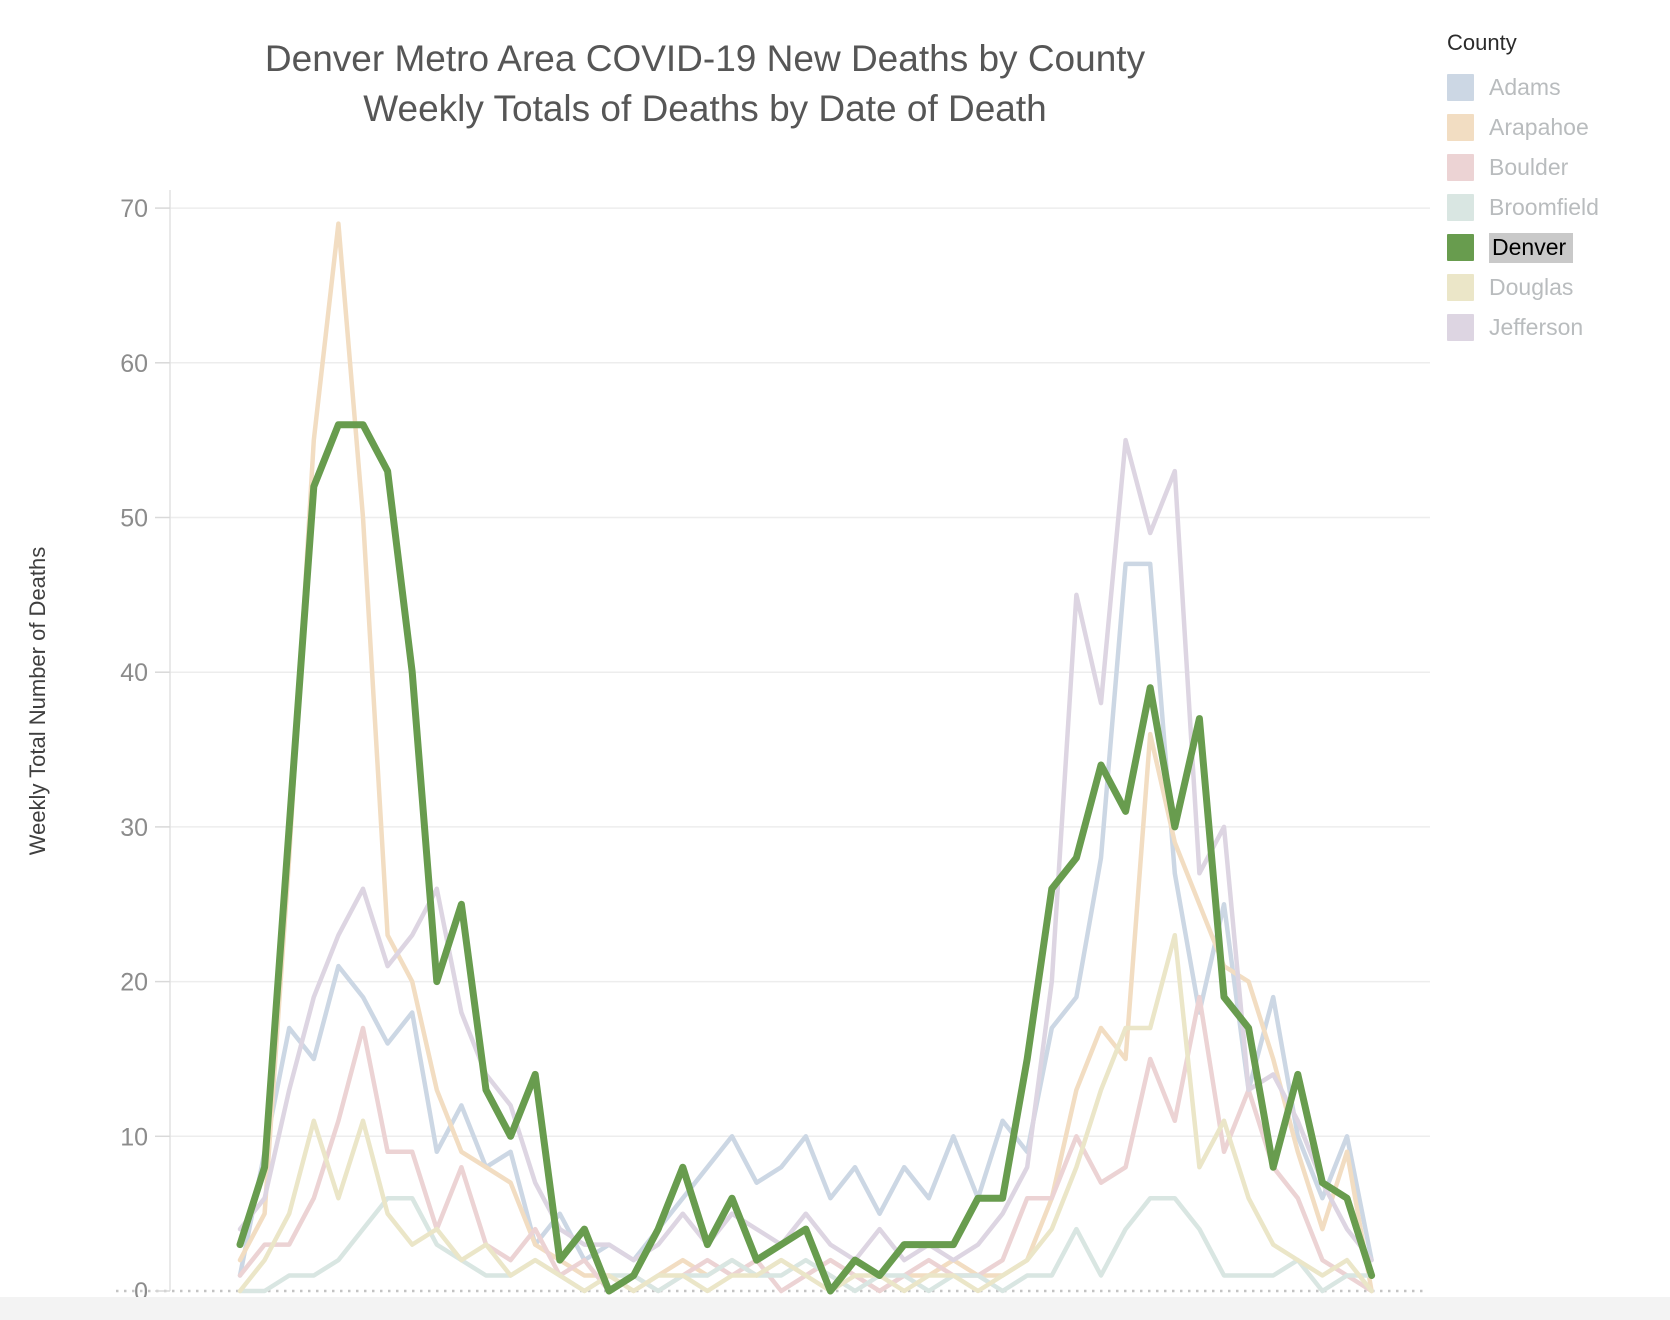  What do you see at coordinates (1536, 327) in the screenshot?
I see `legend-label: Jefferson` at bounding box center [1536, 327].